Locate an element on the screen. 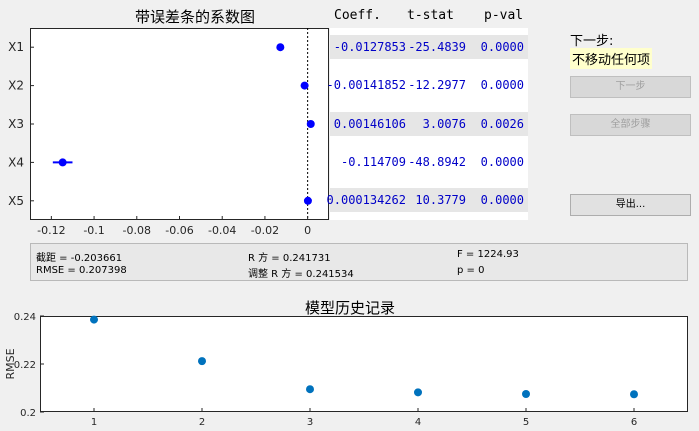 This screenshot has width=699, height=431. next-step-title: 下一步: is located at coordinates (592, 41).